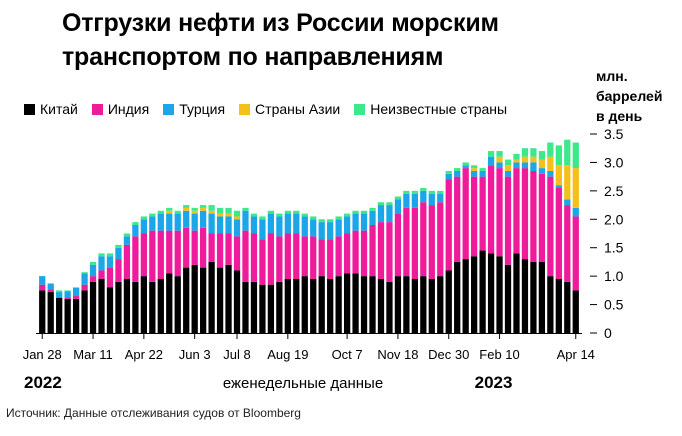  What do you see at coordinates (236, 354) in the screenshot?
I see `x-tick-label: Jul 8` at bounding box center [236, 354].